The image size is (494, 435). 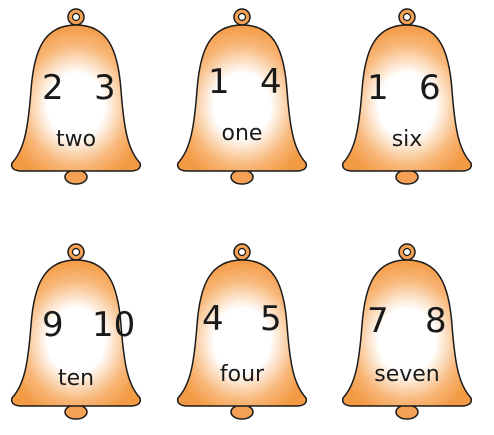 I want to click on bell-card: 2 3 two, so click(x=76, y=100).